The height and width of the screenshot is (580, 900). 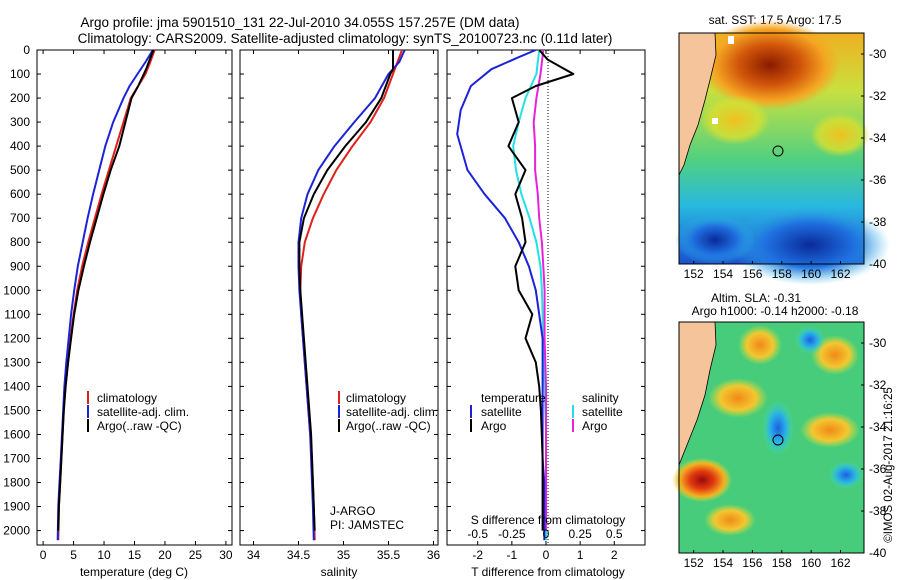 What do you see at coordinates (878, 54) in the screenshot?
I see `latitude-label: -30` at bounding box center [878, 54].